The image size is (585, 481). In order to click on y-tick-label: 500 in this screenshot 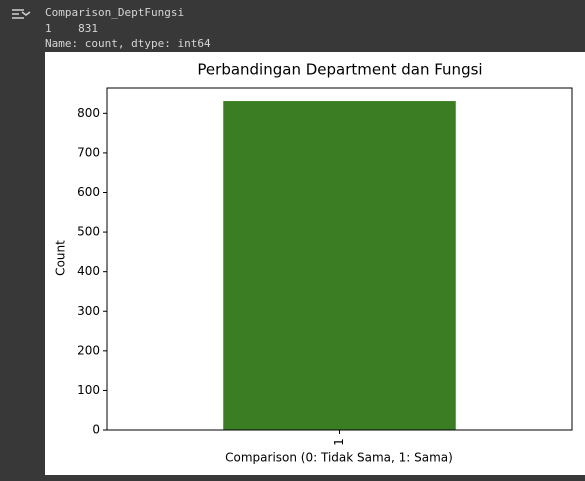, I will do `click(88, 232)`.